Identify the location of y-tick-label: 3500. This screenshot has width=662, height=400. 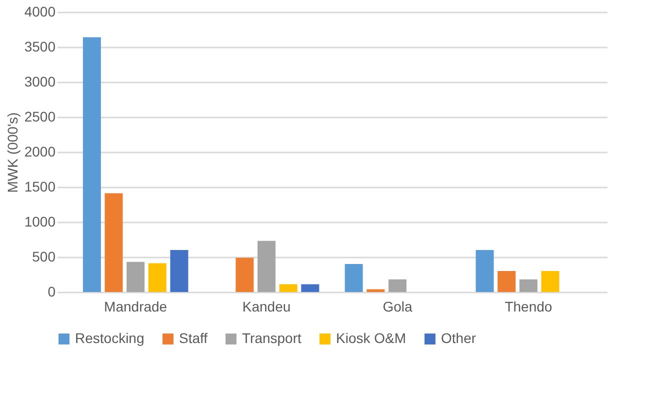
(40, 46).